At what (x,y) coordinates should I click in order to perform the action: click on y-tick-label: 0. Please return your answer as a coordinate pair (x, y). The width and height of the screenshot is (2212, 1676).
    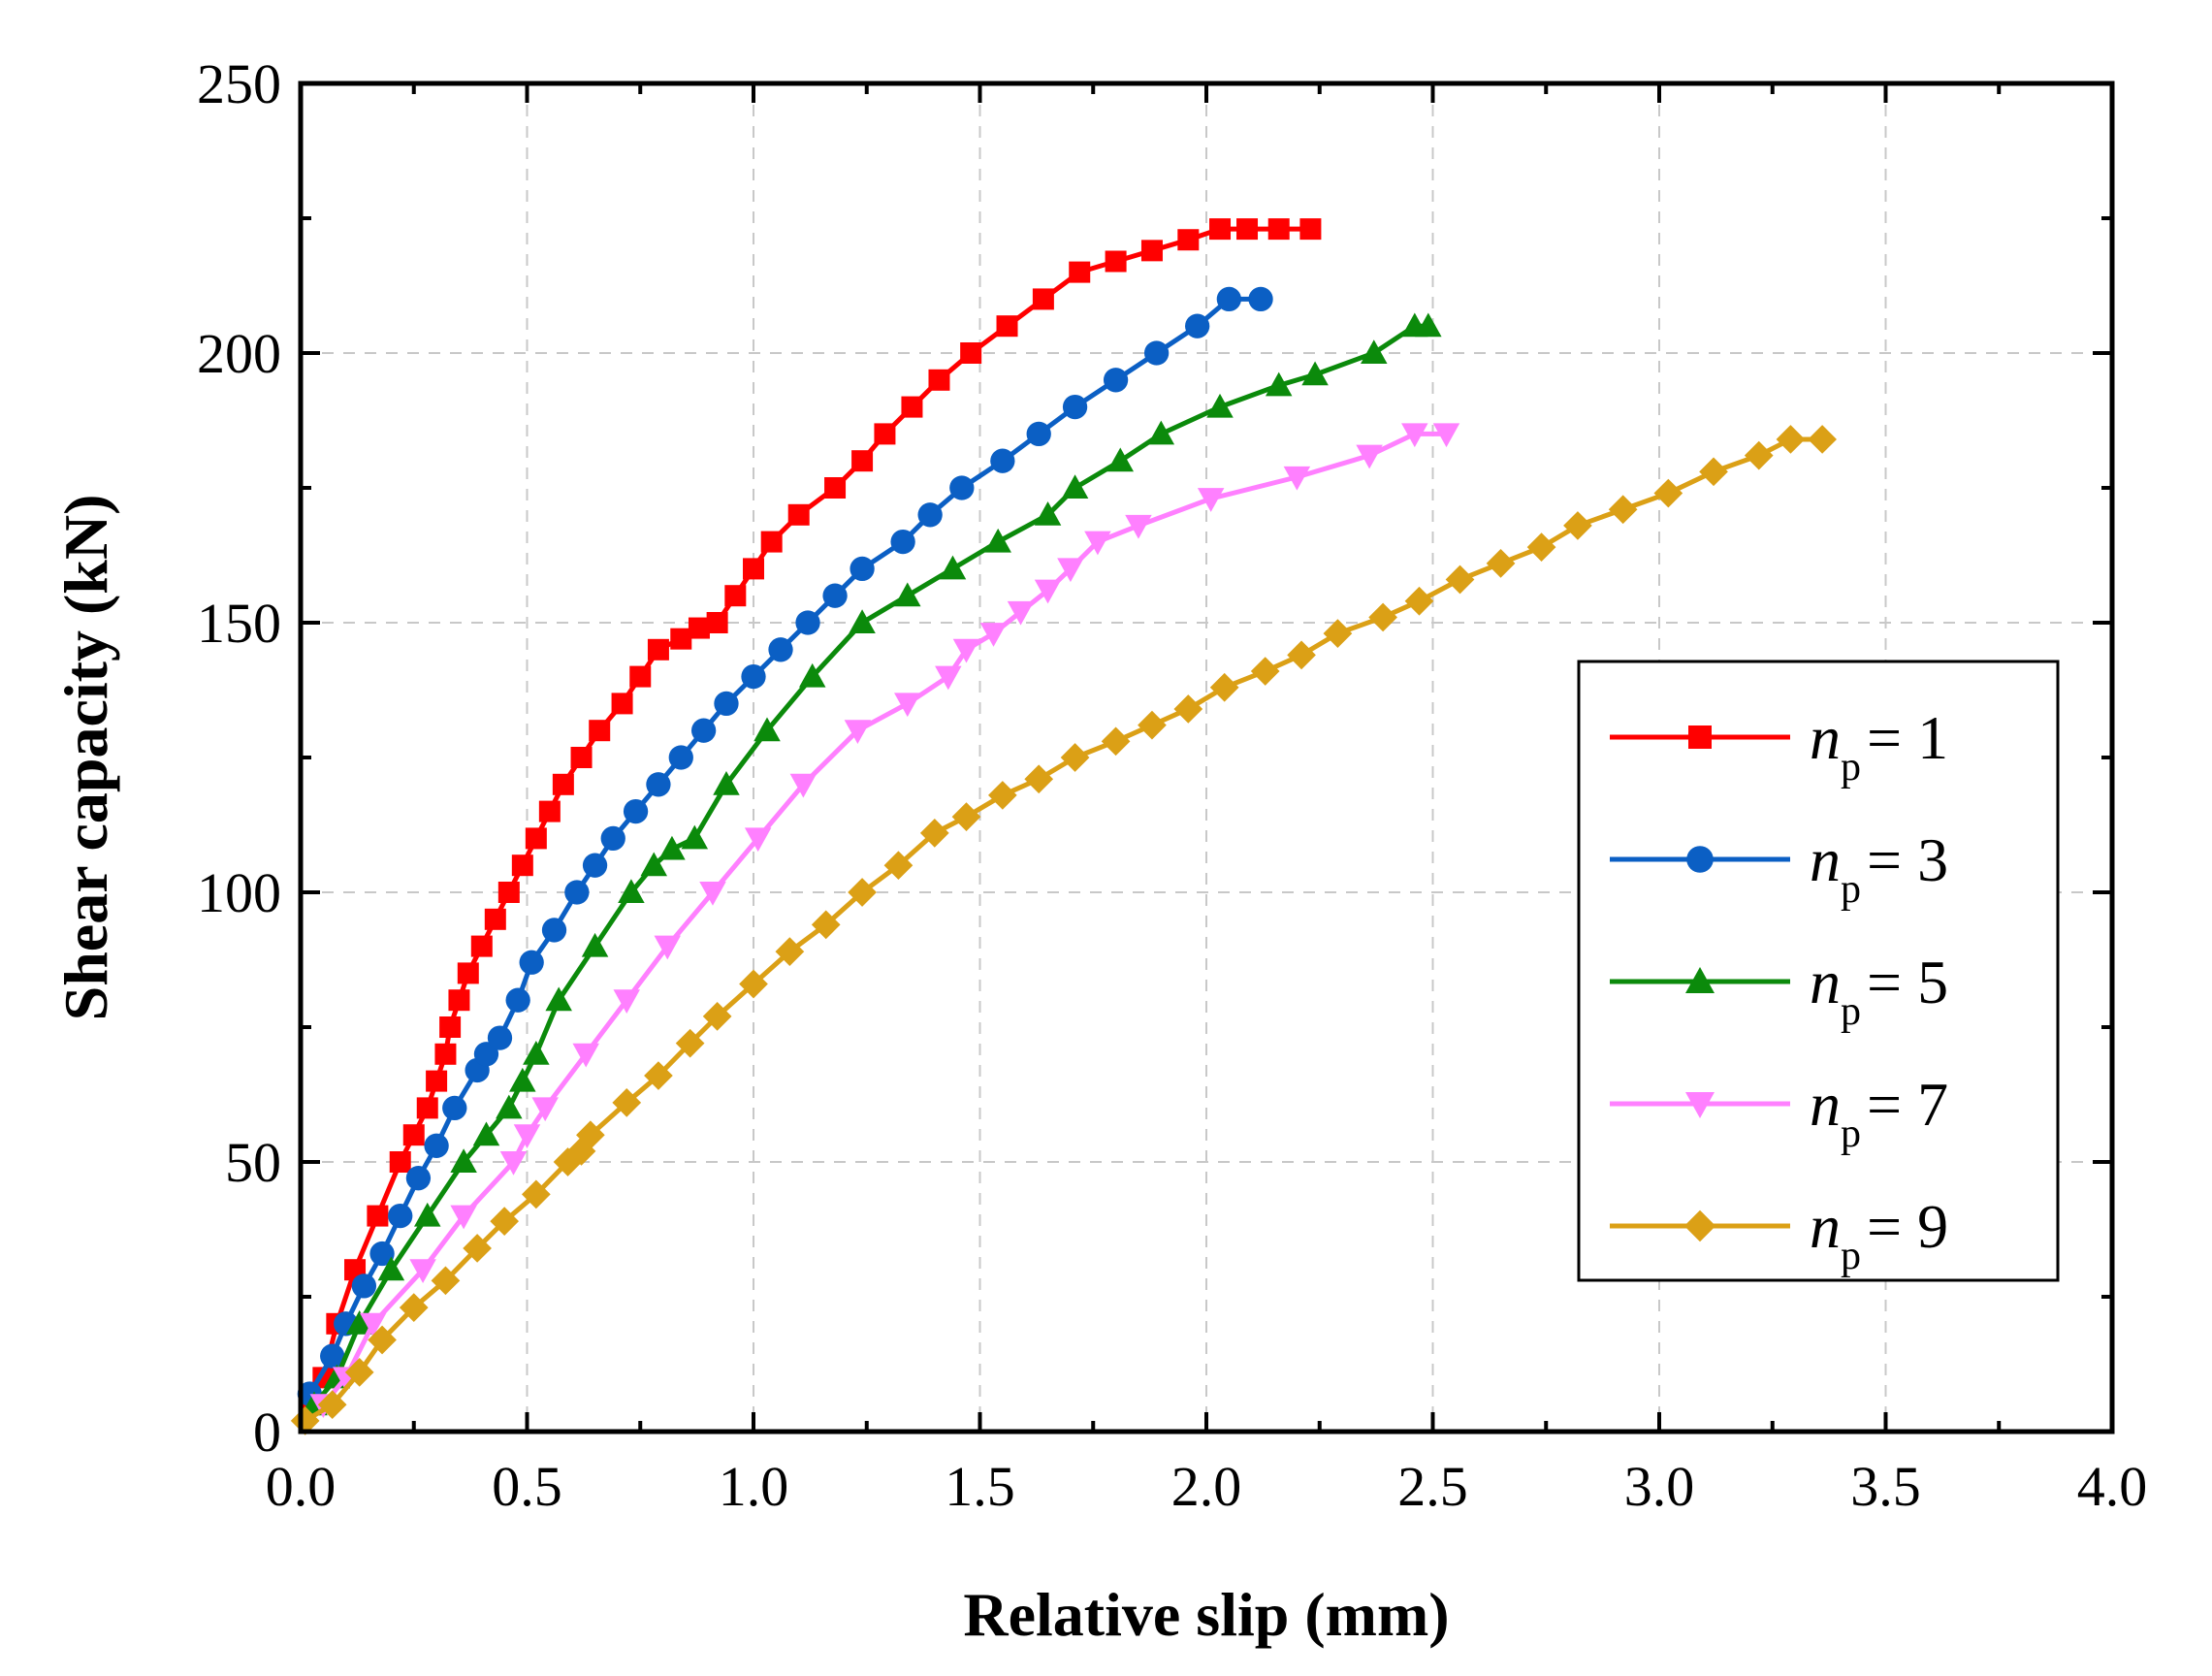
    Looking at the image, I should click on (267, 1433).